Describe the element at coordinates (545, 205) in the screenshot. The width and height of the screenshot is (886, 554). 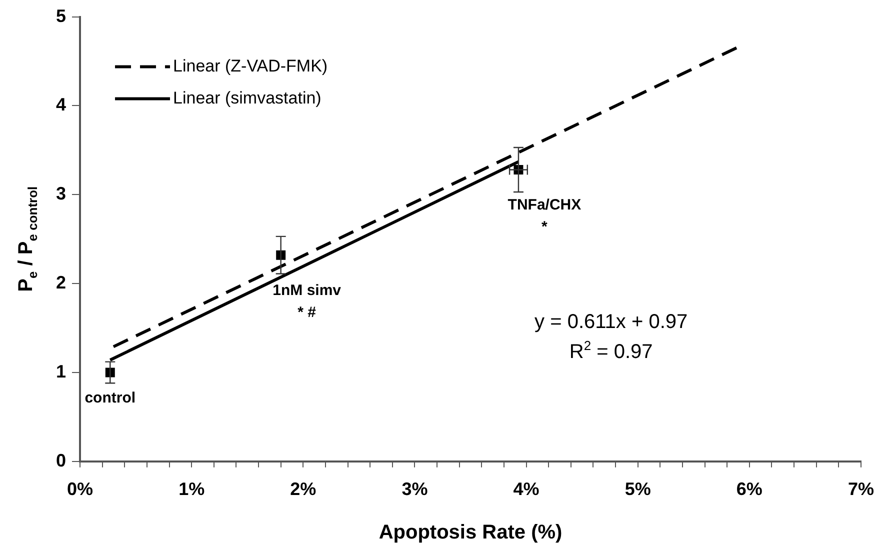
I see `annotation: TNFa/CHX` at that location.